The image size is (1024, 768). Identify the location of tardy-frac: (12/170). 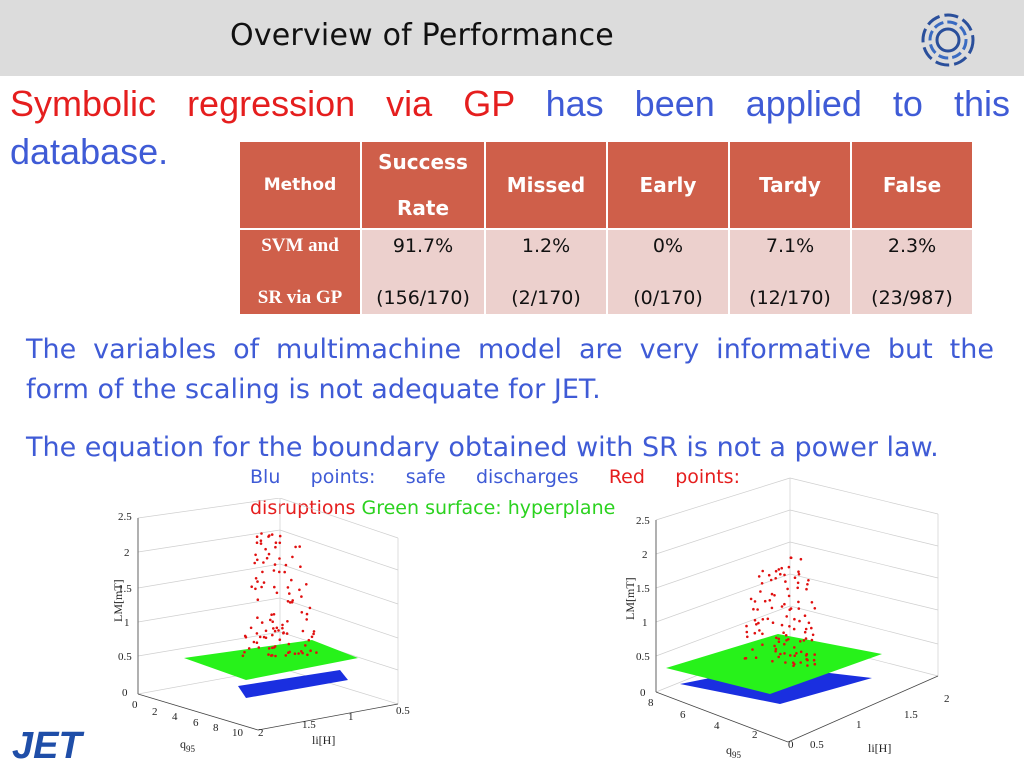
(790, 298).